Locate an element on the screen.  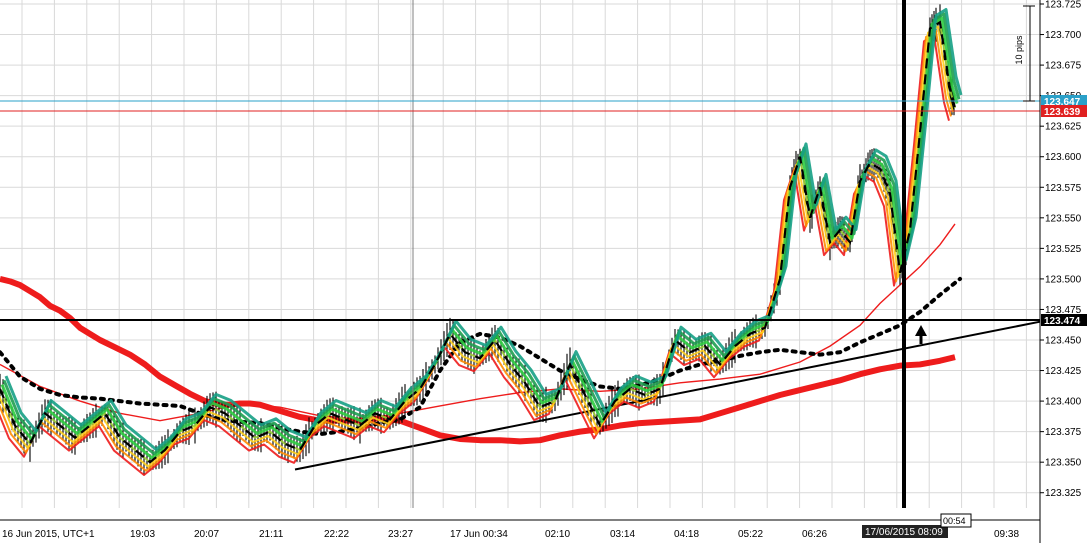
price-tick-label: 123.725 is located at coordinates (1063, 5).